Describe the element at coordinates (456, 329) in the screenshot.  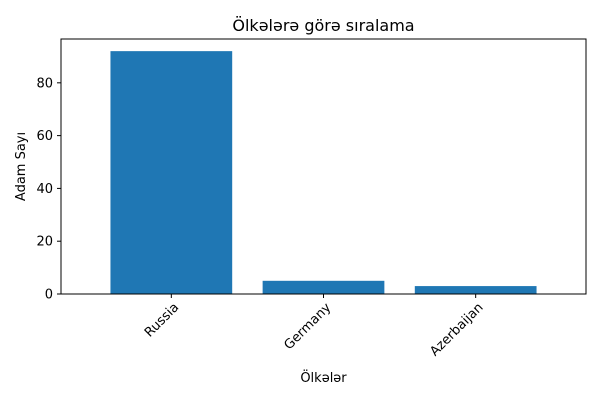
I see `x-tick-label: Azerbaijan` at that location.